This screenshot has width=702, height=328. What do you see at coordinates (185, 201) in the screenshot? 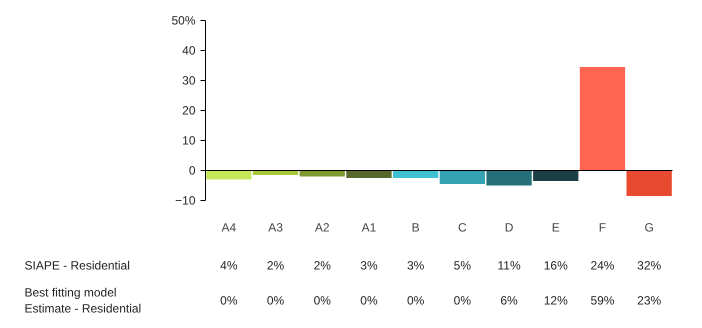
I see `y-tick-label: −10` at bounding box center [185, 201].